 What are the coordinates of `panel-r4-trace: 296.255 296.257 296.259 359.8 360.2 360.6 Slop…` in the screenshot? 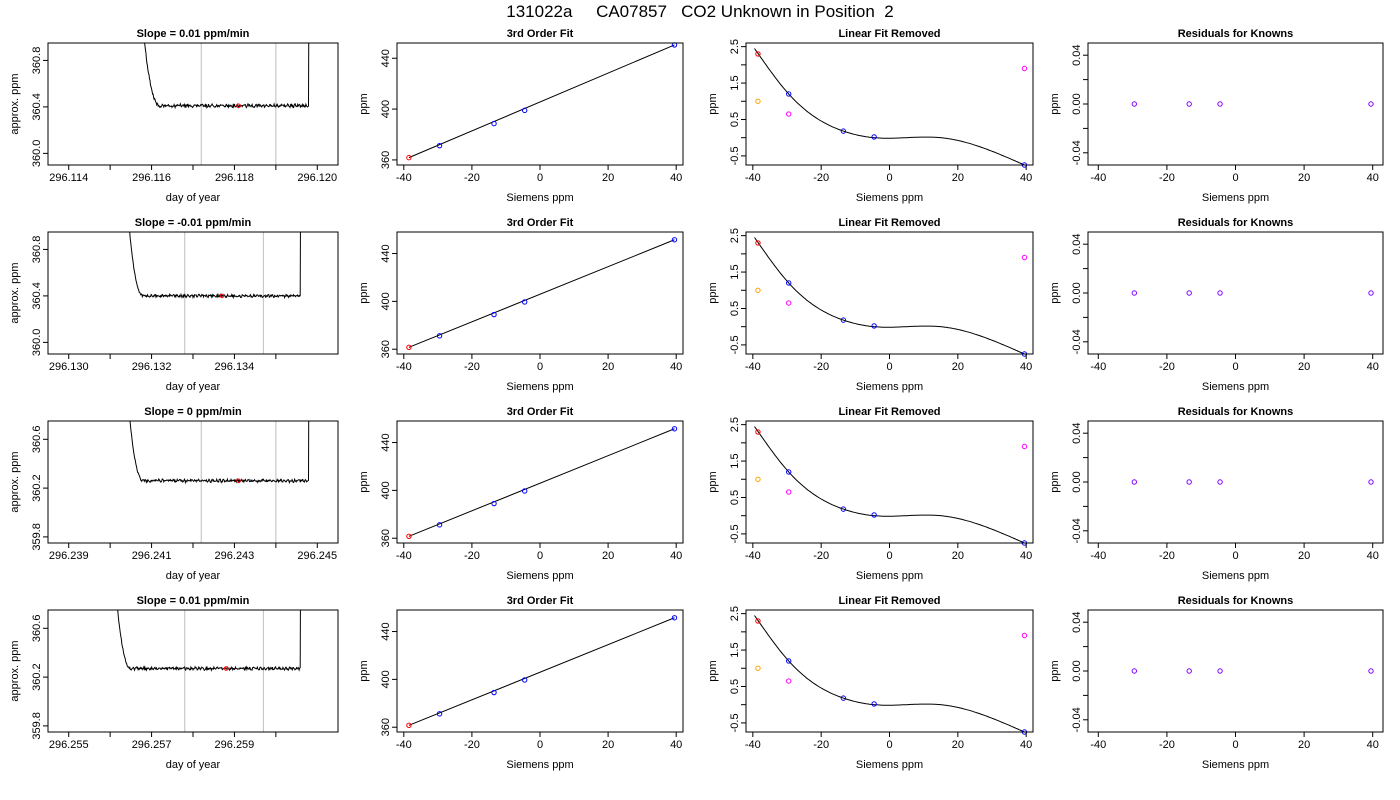 It's located at (174, 683).